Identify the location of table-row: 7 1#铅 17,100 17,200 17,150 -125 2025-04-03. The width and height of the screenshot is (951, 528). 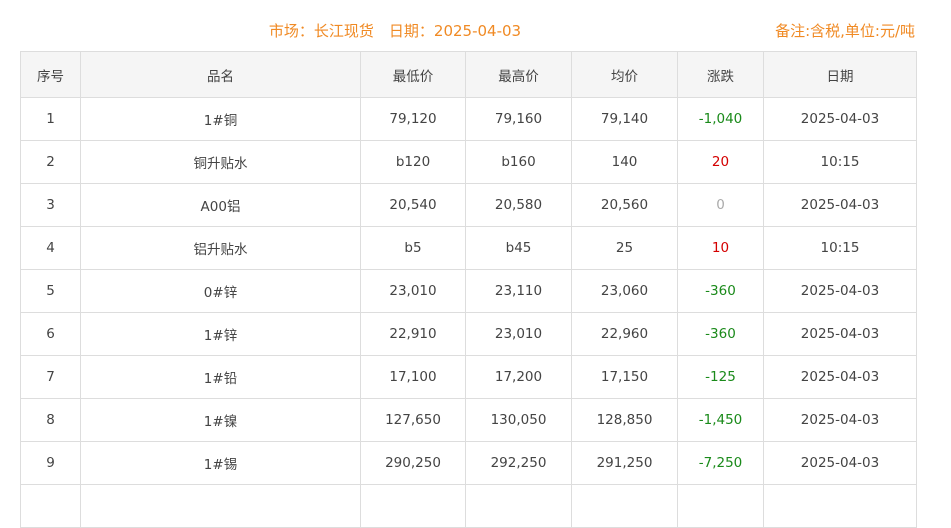
(468, 377).